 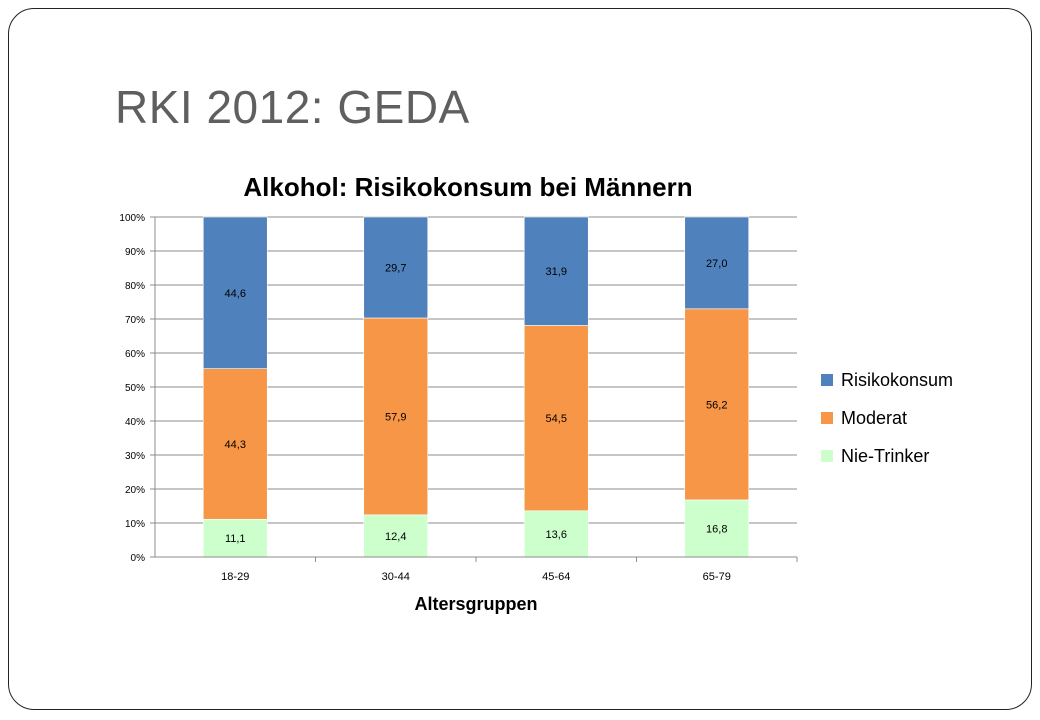 I want to click on x-tick-label: 45-64, so click(x=556, y=577).